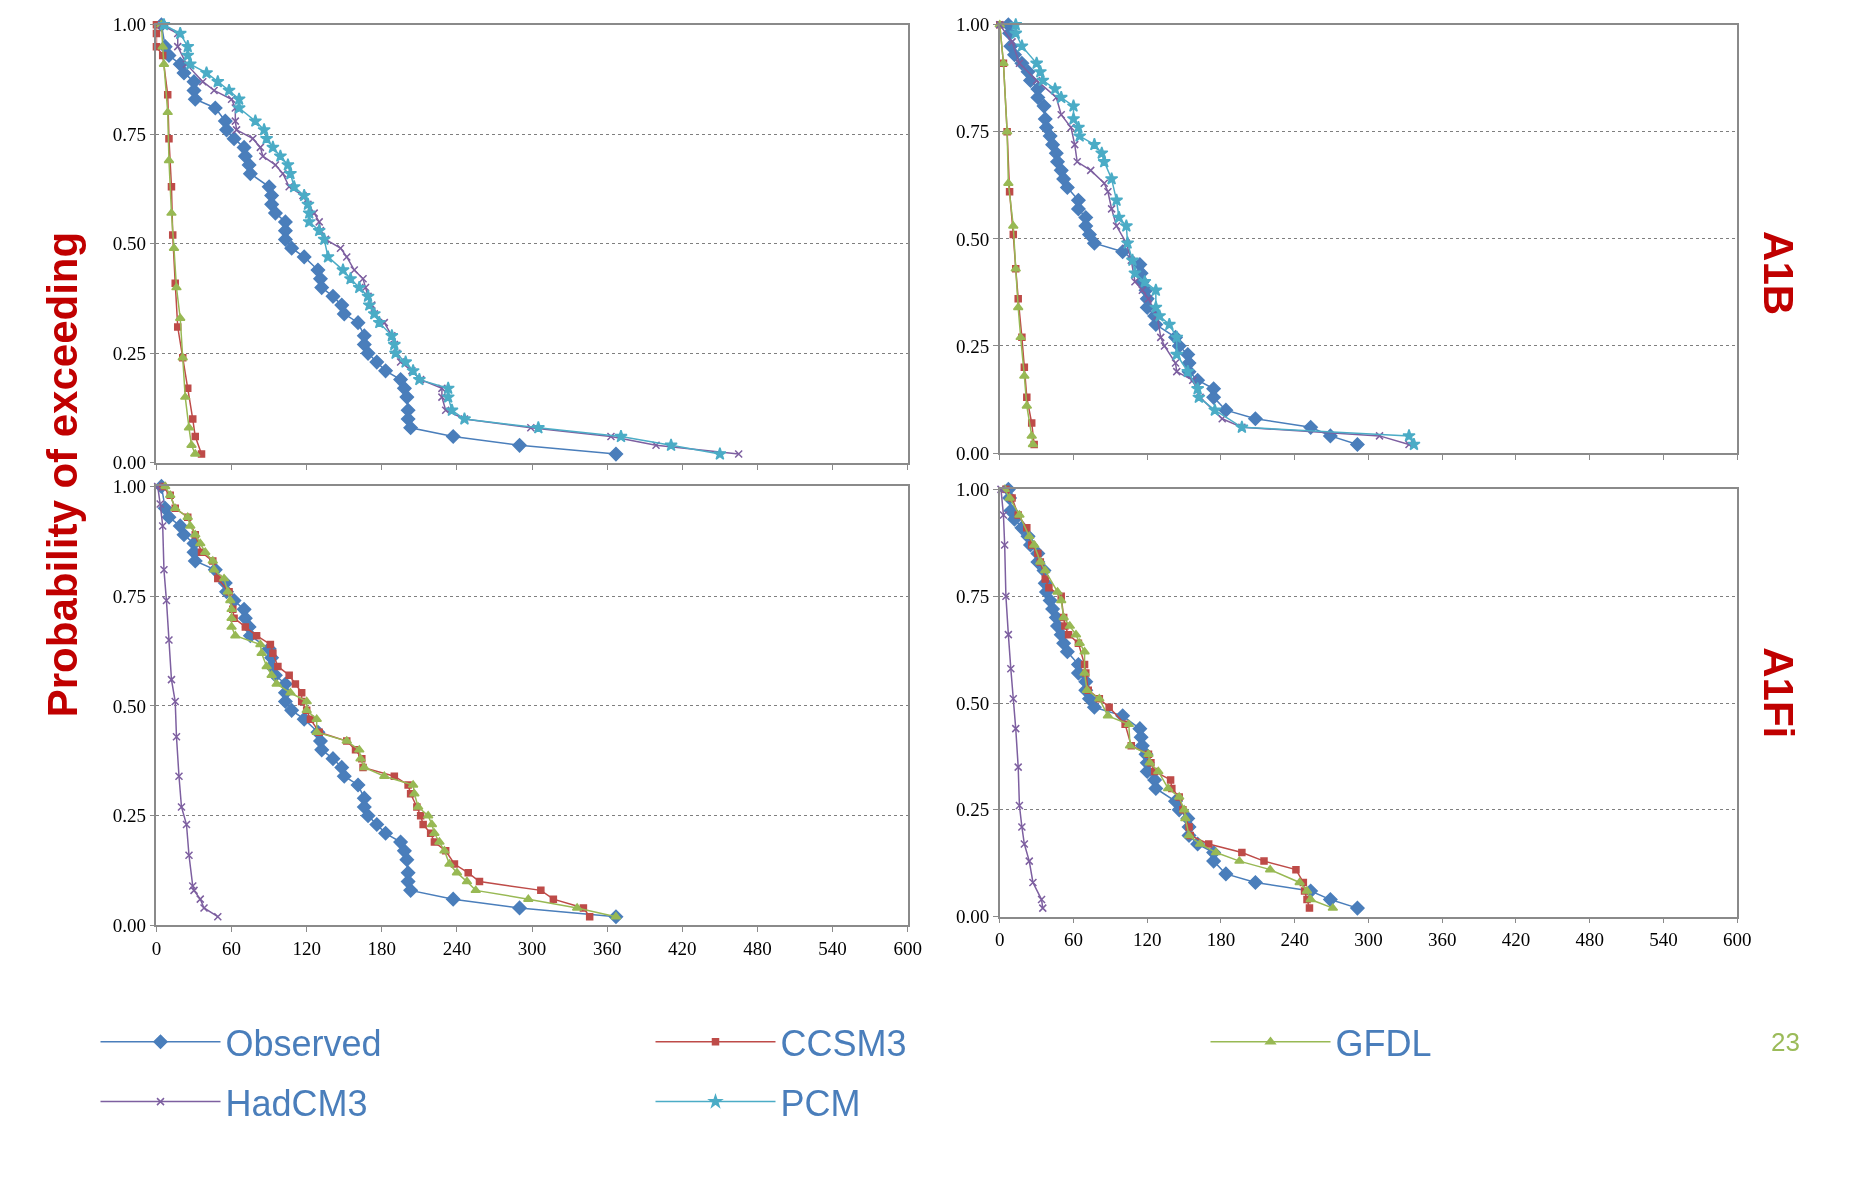  Describe the element at coordinates (296, 1103) in the screenshot. I see `legend-label: HadCM3` at that location.